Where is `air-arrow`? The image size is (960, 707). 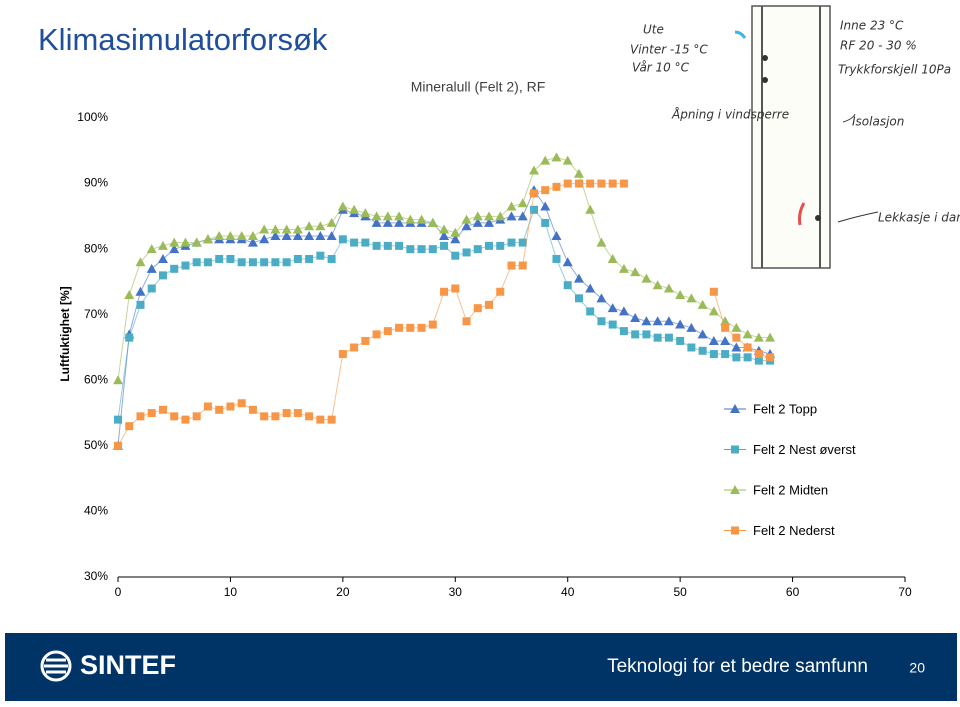 air-arrow is located at coordinates (740, 34).